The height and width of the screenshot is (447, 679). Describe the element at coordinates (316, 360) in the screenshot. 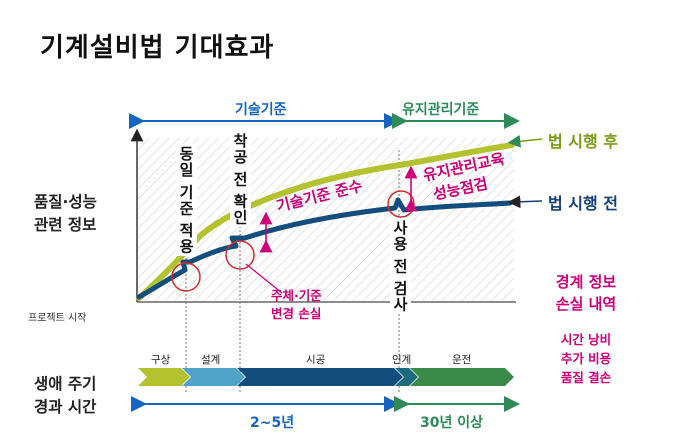

I see `stage-label-construction: 시공` at that location.